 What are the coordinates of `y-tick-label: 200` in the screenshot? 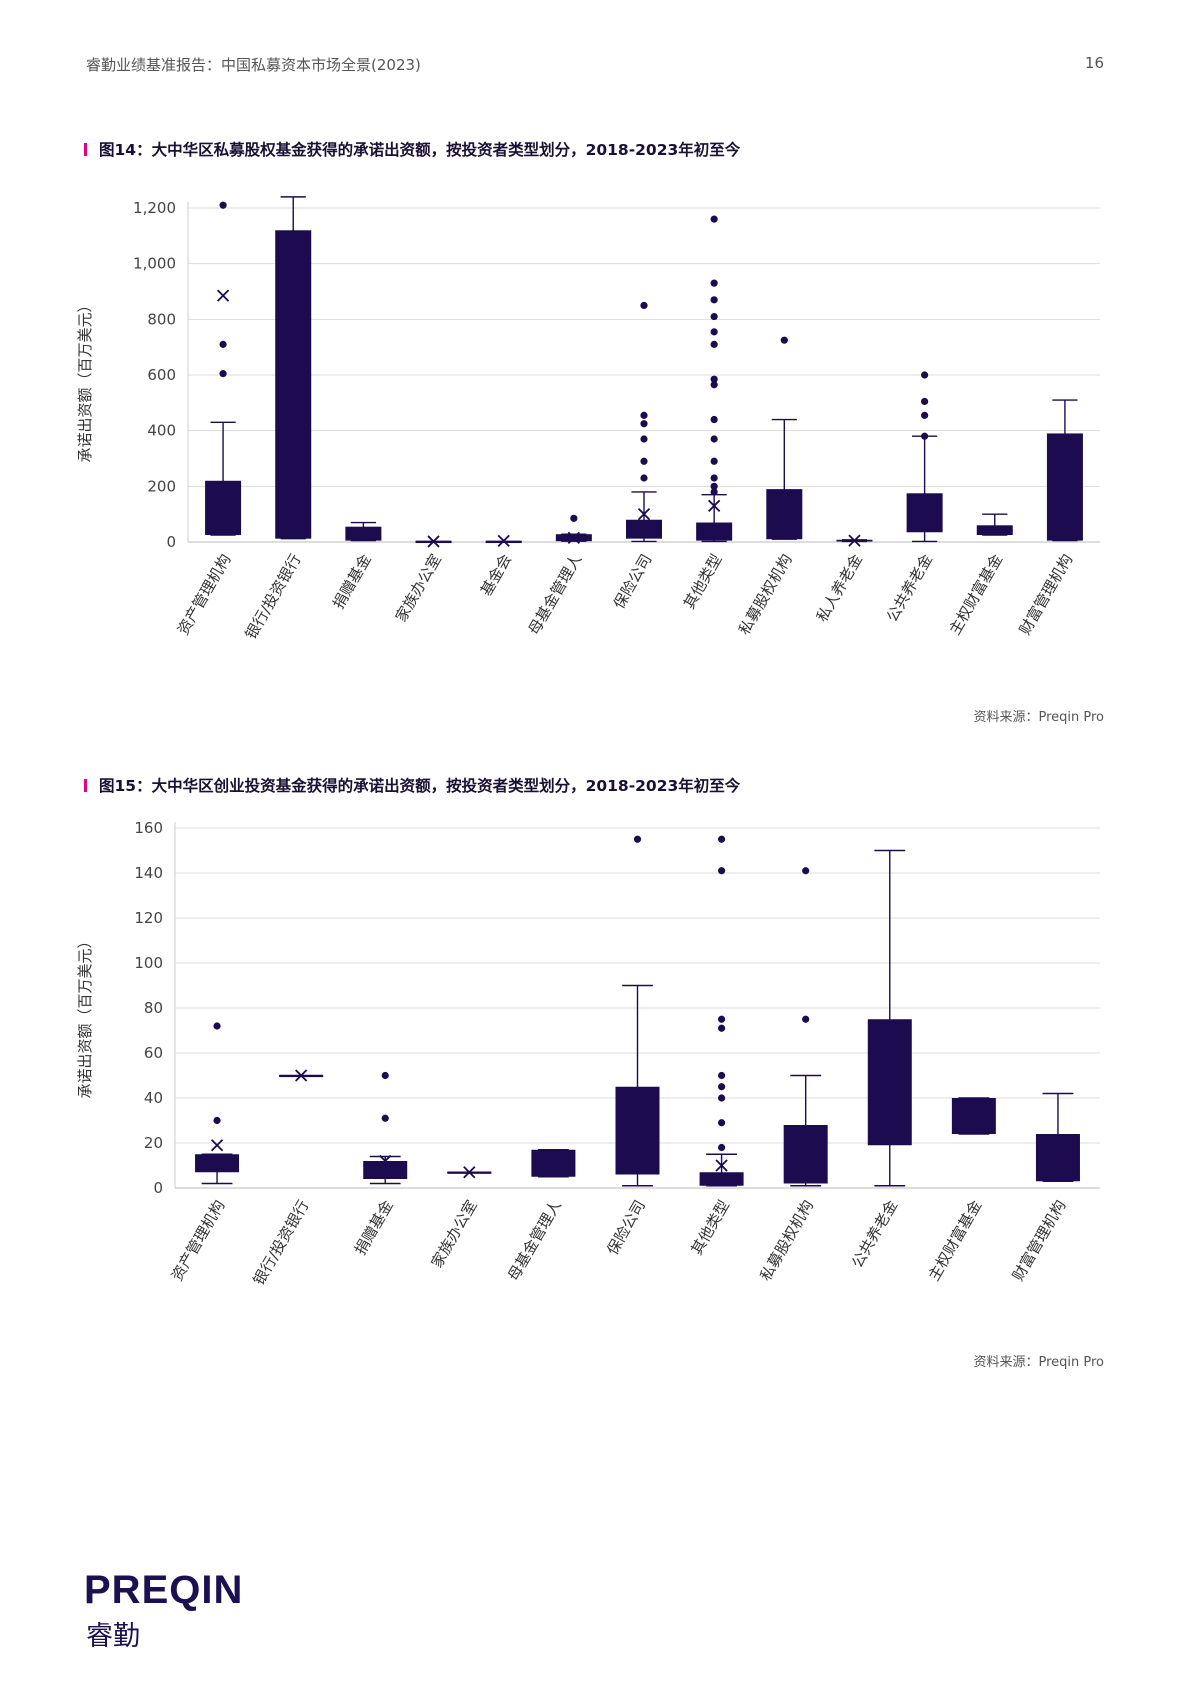 It's located at (161, 486).